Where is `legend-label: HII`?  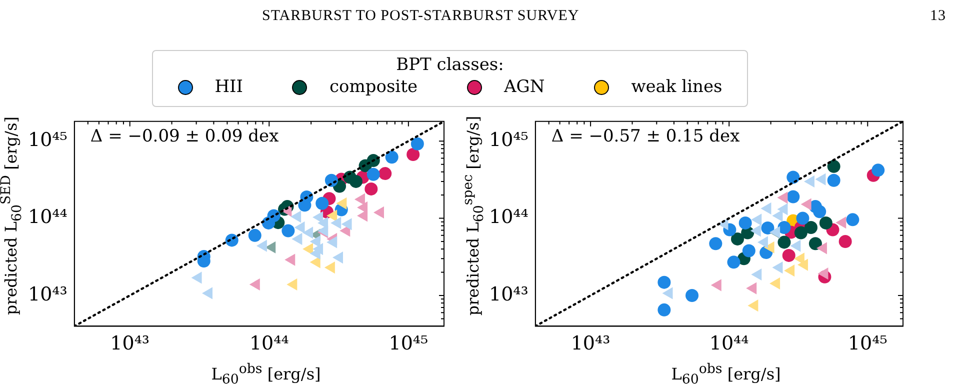
legend-label: HII is located at coordinates (228, 87).